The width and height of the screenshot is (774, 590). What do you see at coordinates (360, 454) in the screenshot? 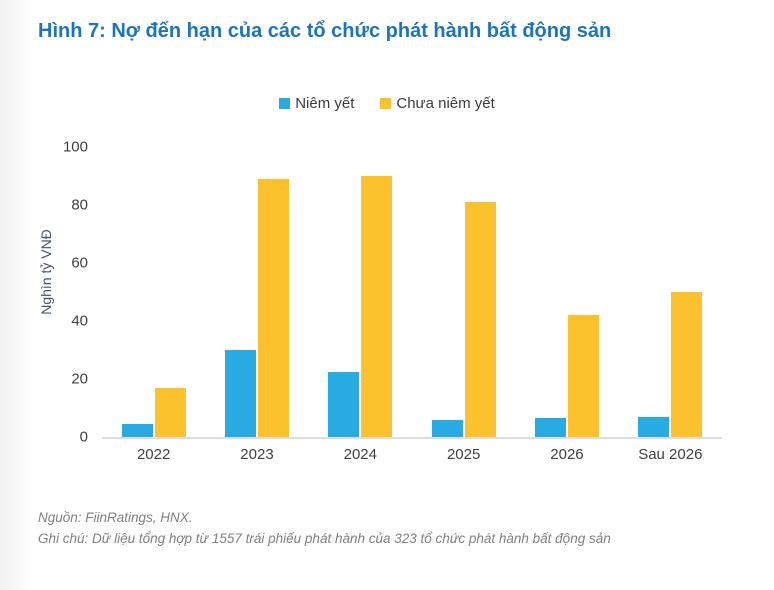
I see `x-axis-label: 2024` at bounding box center [360, 454].